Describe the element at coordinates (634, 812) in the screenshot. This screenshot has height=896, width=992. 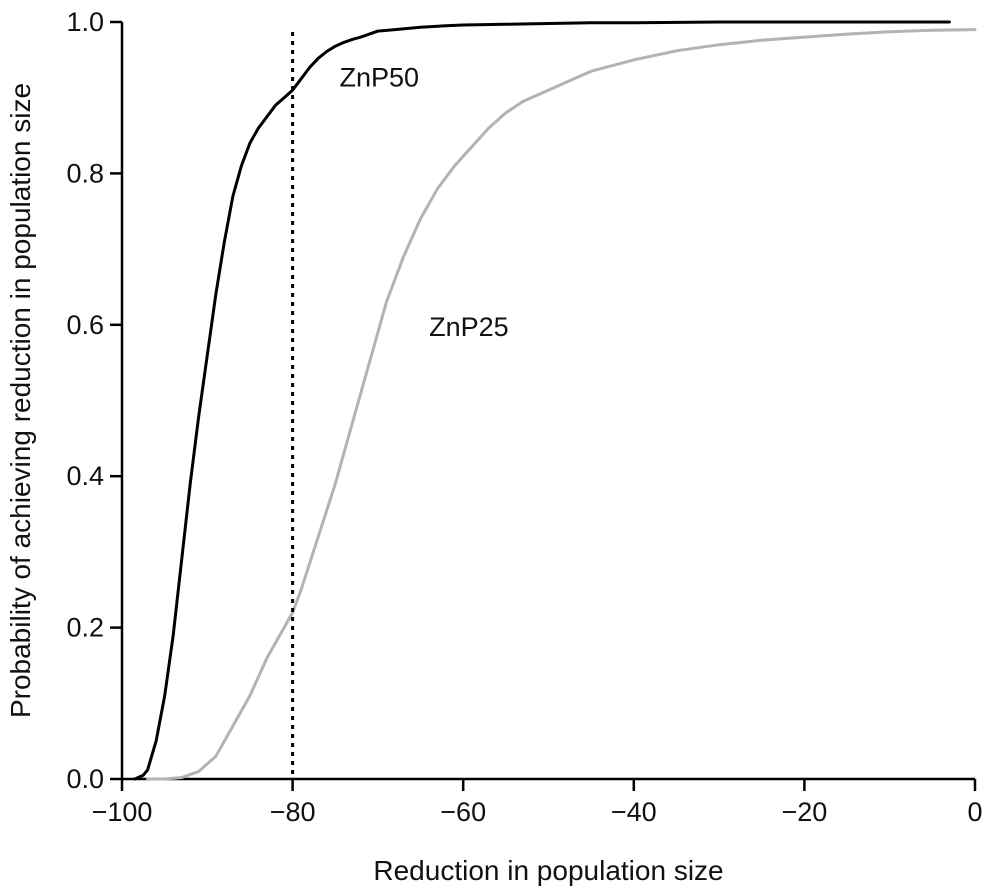
I see `x-tick-label: −40` at that location.